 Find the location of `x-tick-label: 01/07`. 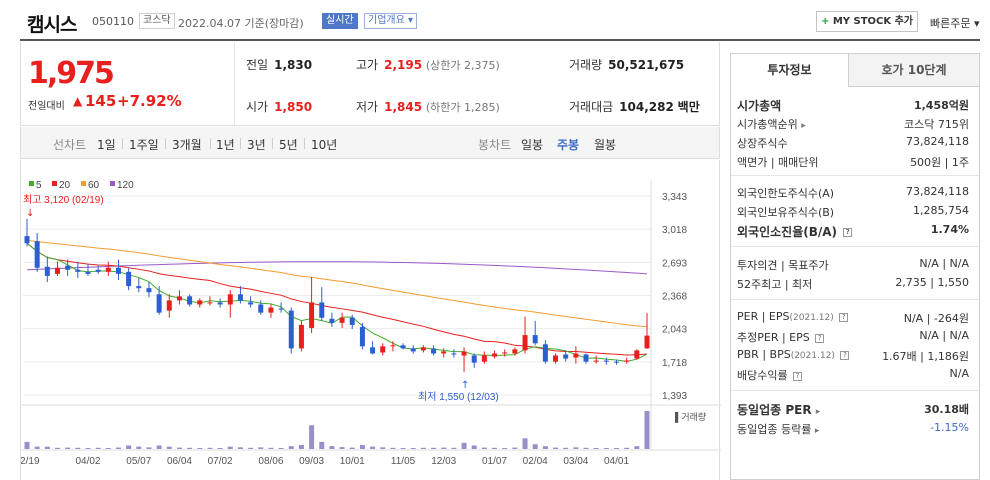

x-tick-label: 01/07 is located at coordinates (494, 461).